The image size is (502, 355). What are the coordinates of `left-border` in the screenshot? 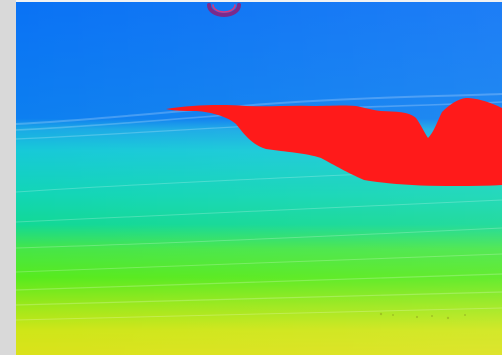 It's located at (8, 177).